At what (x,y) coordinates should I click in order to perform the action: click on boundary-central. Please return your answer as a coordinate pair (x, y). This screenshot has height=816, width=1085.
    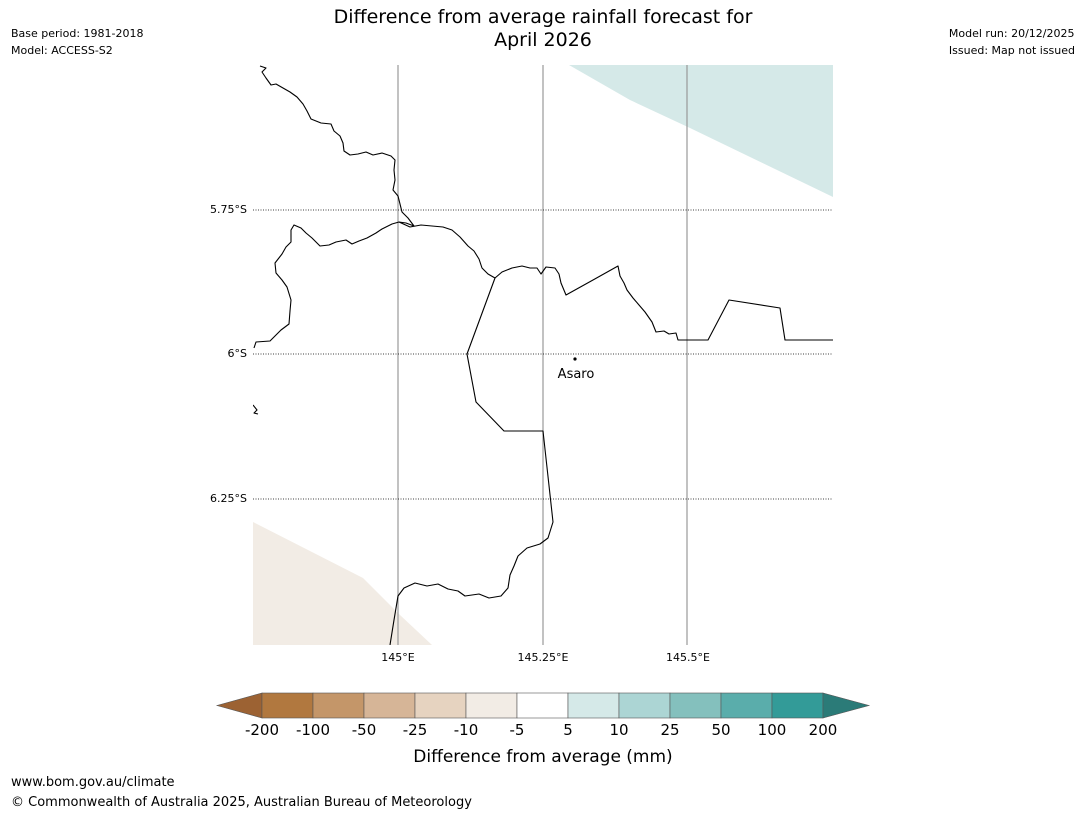
    Looking at the image, I should click on (543, 285).